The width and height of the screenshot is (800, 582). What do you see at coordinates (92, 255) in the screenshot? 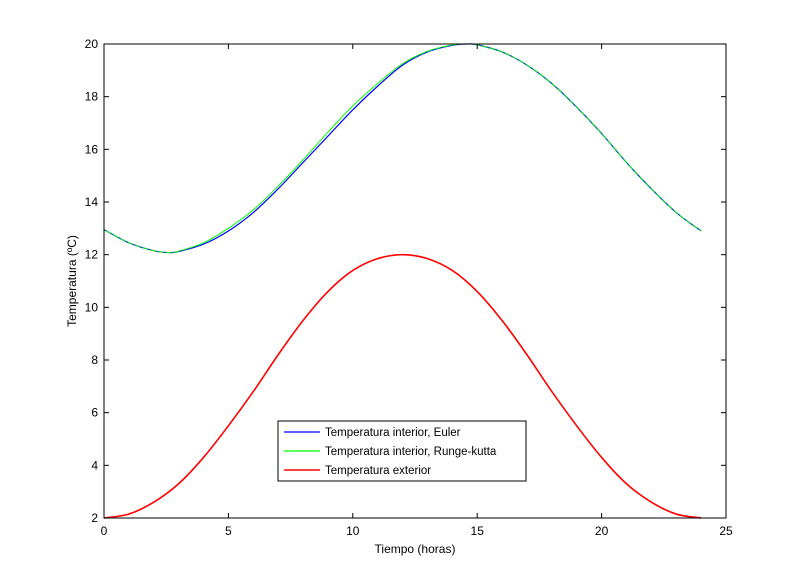
I see `y-tick-label: 12` at bounding box center [92, 255].